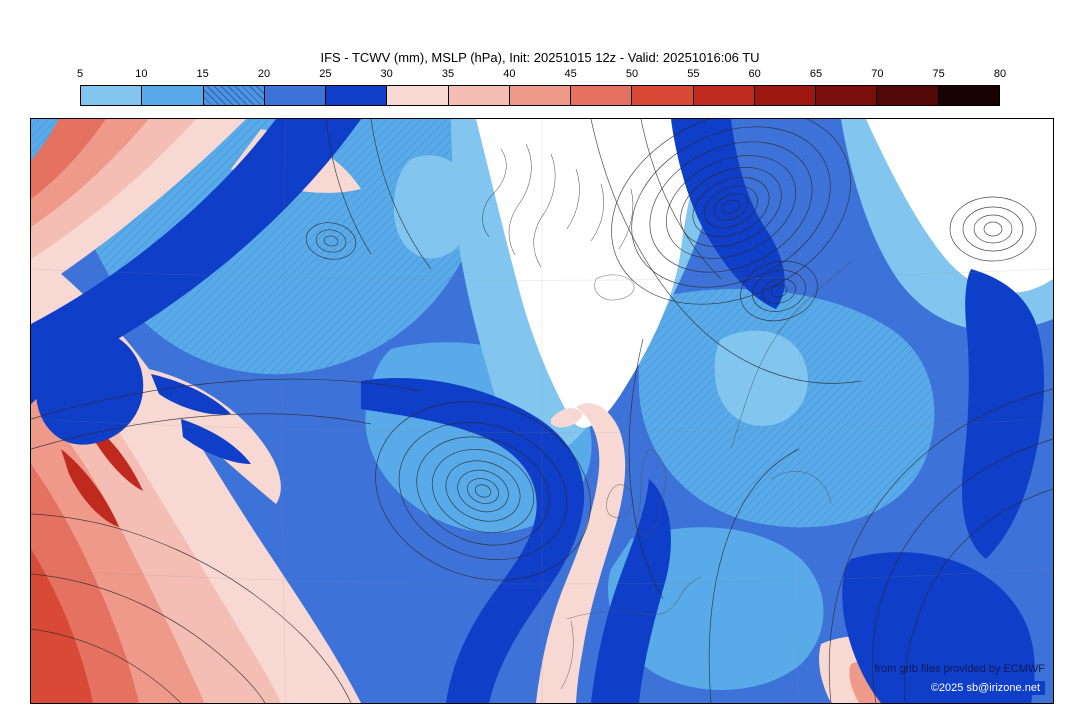 The width and height of the screenshot is (1080, 718). Describe the element at coordinates (816, 74) in the screenshot. I see `colorbar-tick-label: 65` at that location.